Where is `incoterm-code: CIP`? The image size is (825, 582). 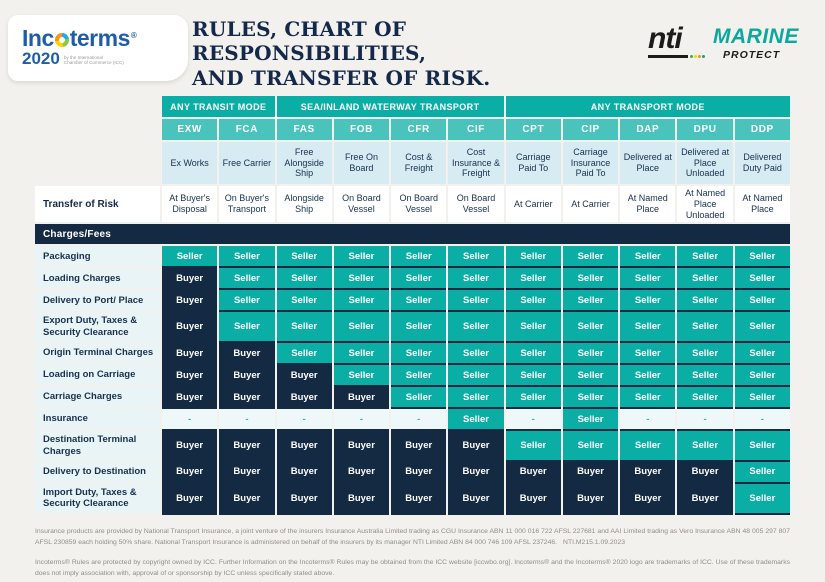 incoterm-code: CIP is located at coordinates (590, 129).